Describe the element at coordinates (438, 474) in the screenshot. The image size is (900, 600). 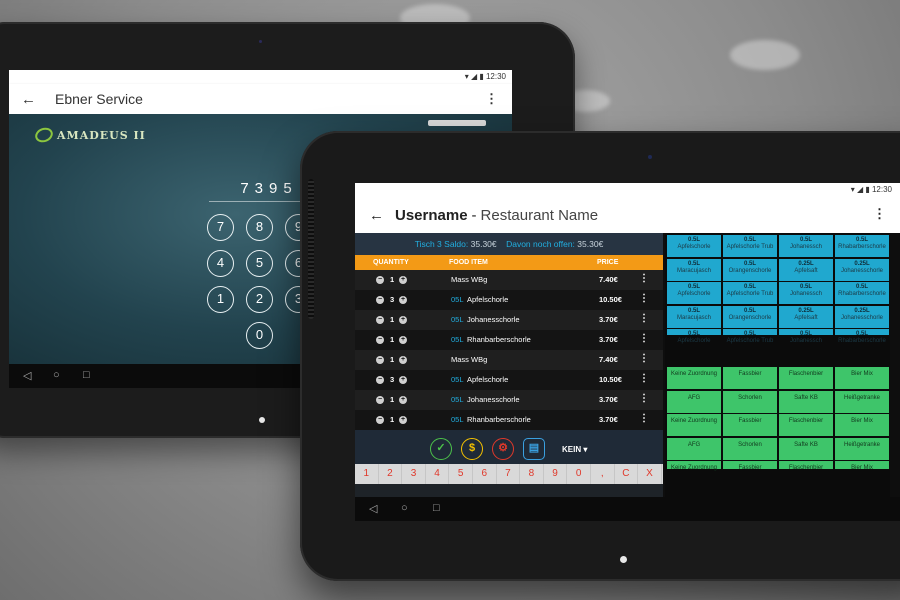
I see `numpad-key: 4` at that location.